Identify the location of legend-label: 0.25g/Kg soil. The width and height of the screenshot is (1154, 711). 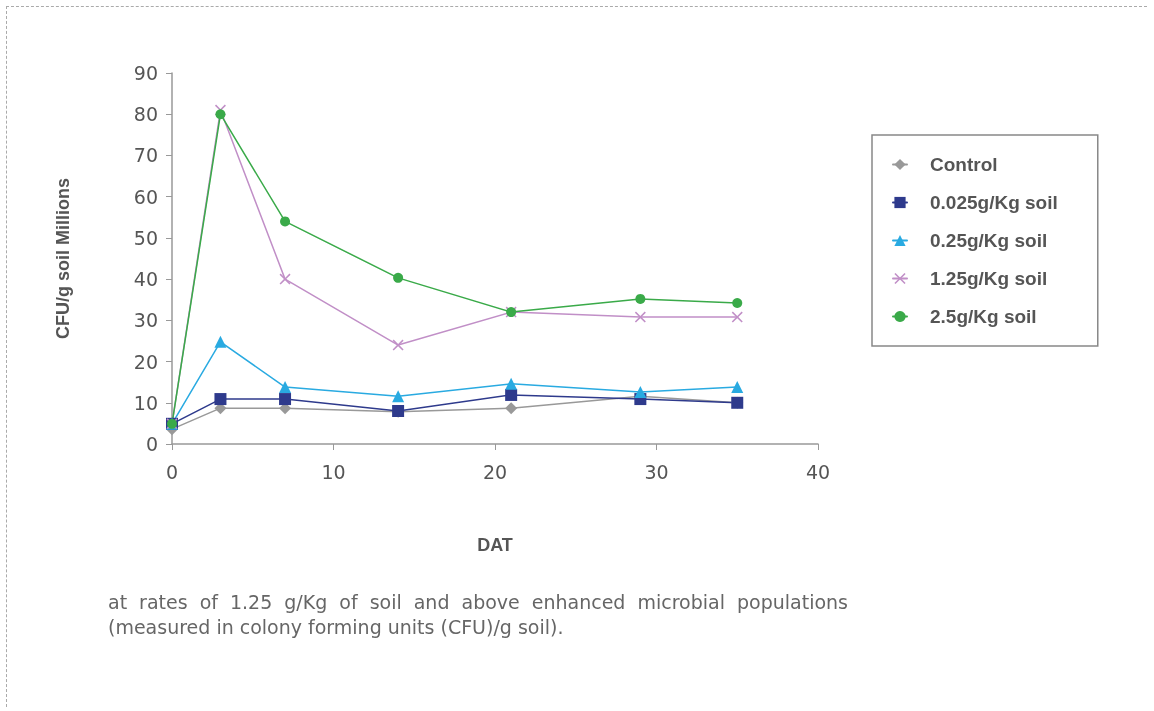
(989, 240).